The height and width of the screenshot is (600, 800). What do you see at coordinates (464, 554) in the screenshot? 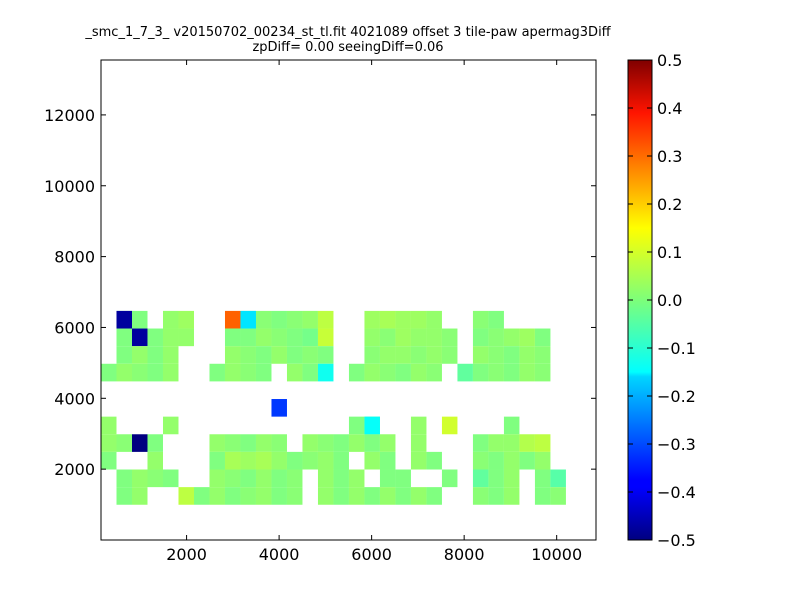
I see `x-tick-label: 8000` at bounding box center [464, 554].